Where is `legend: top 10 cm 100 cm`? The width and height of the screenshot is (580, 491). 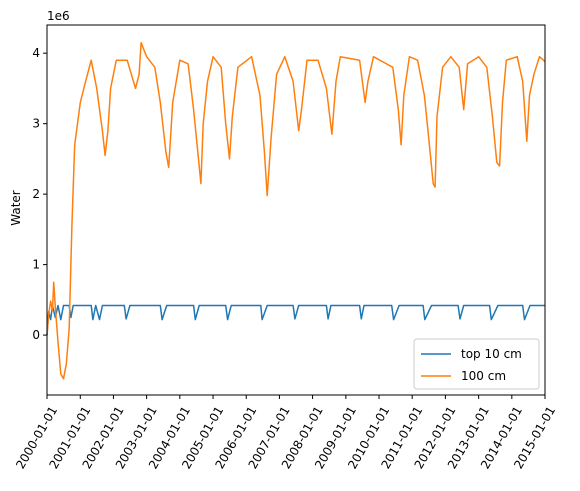
legend: top 10 cm 100 cm is located at coordinates (476, 364).